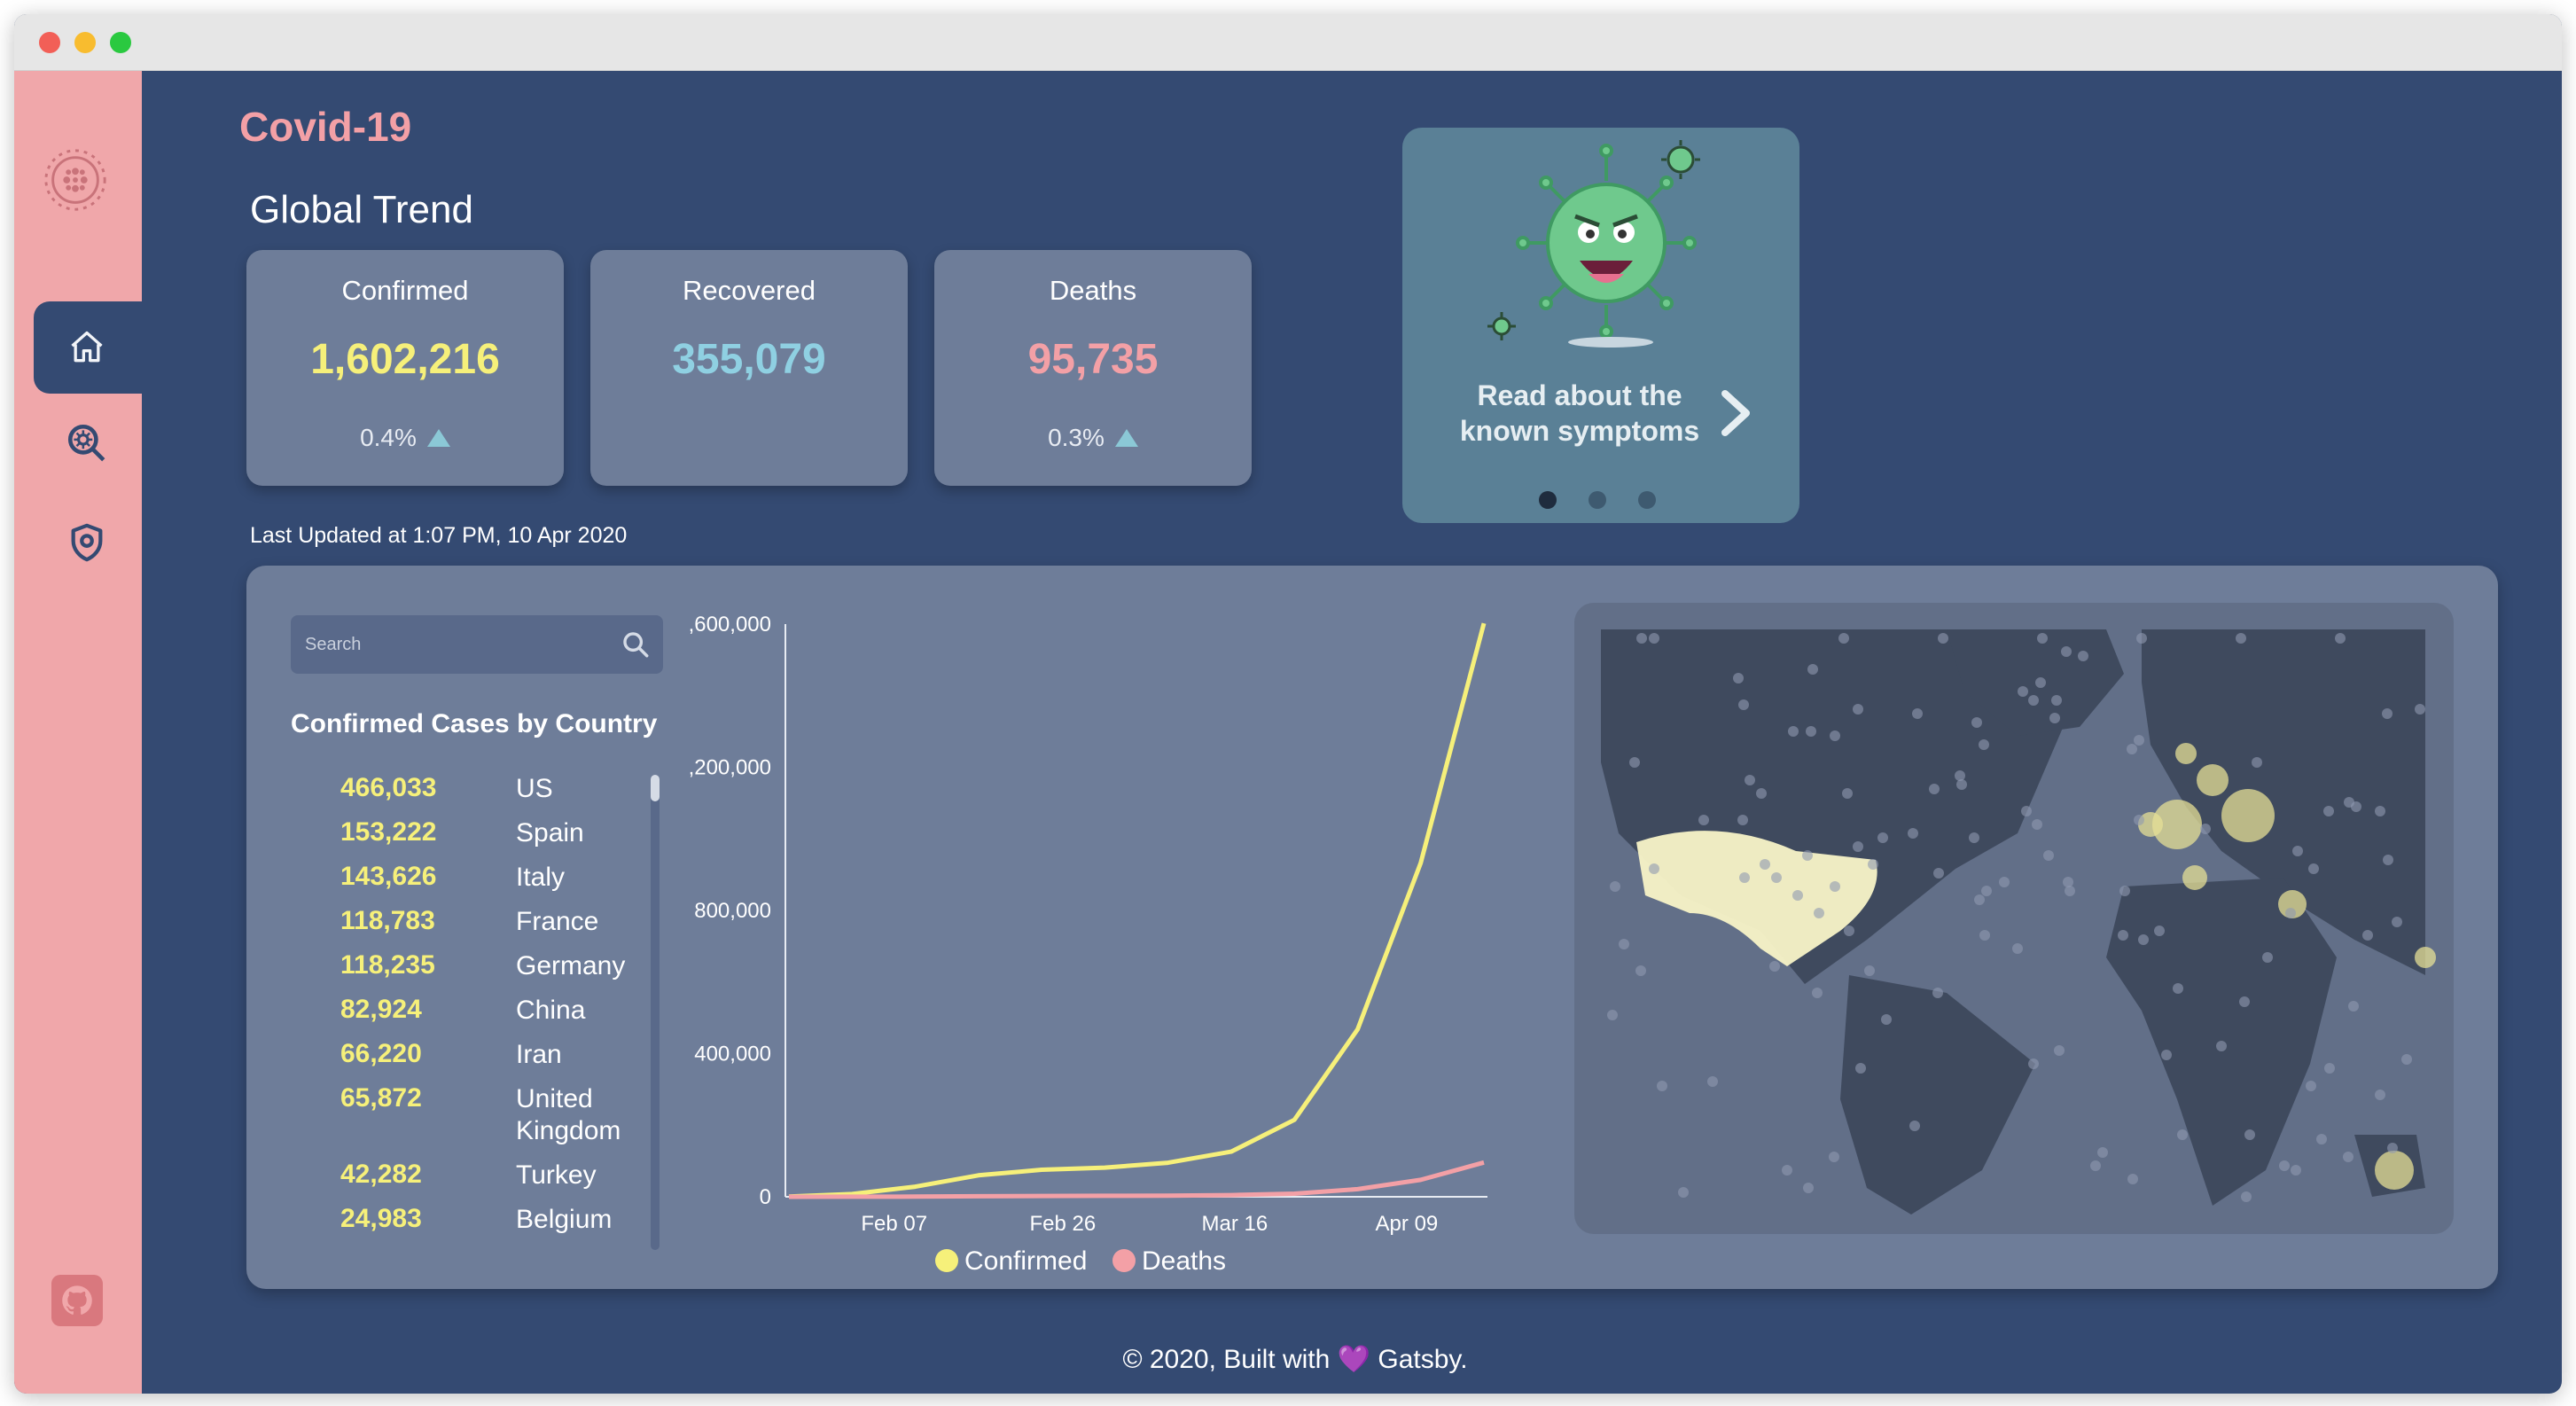 The image size is (2576, 1406). I want to click on country-name: Turkey, so click(556, 1175).